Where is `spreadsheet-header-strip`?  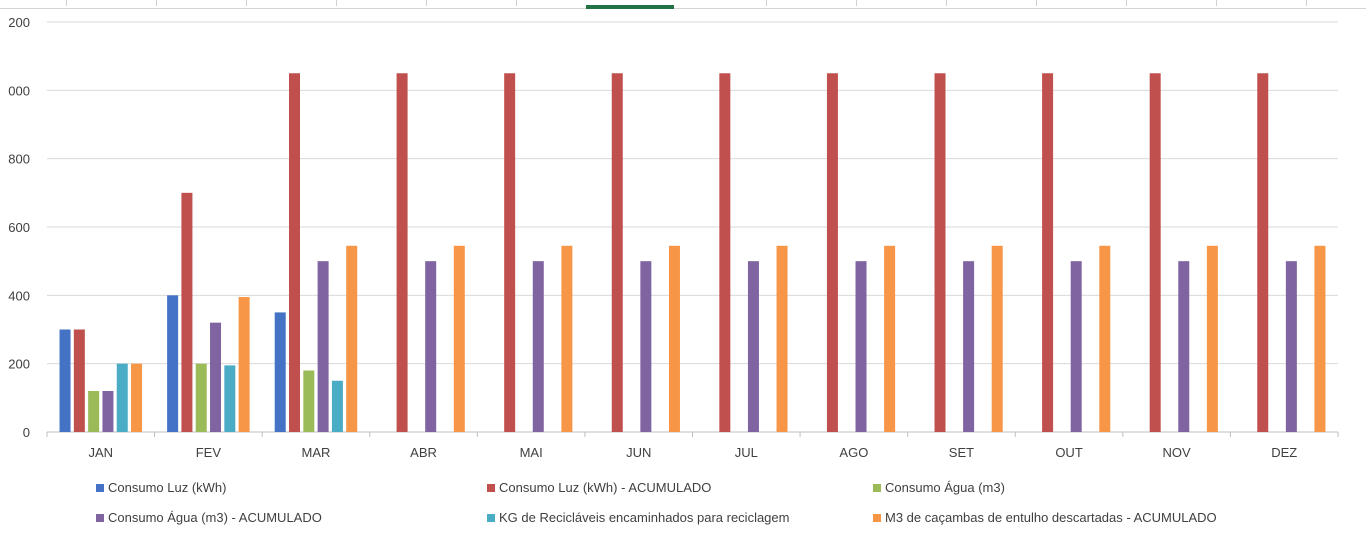 spreadsheet-header-strip is located at coordinates (683, 4).